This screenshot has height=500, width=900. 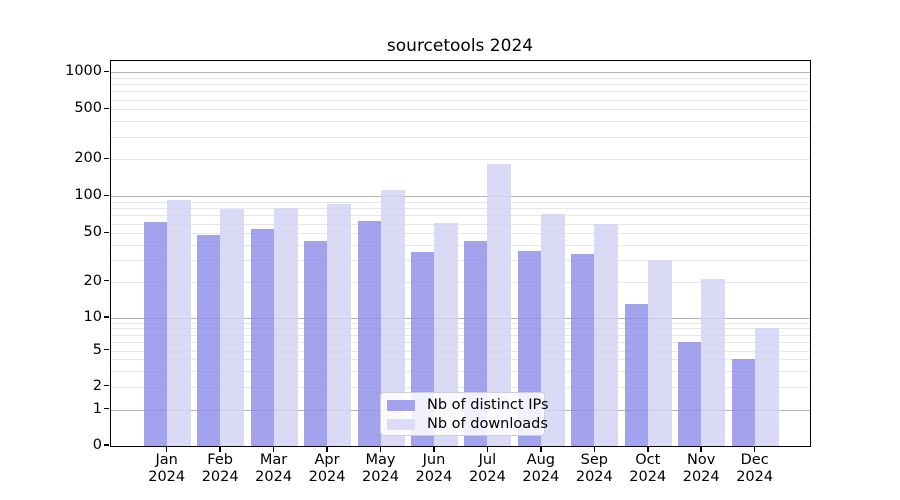 What do you see at coordinates (155, 333) in the screenshot?
I see `bar-distinct-ips-jan` at bounding box center [155, 333].